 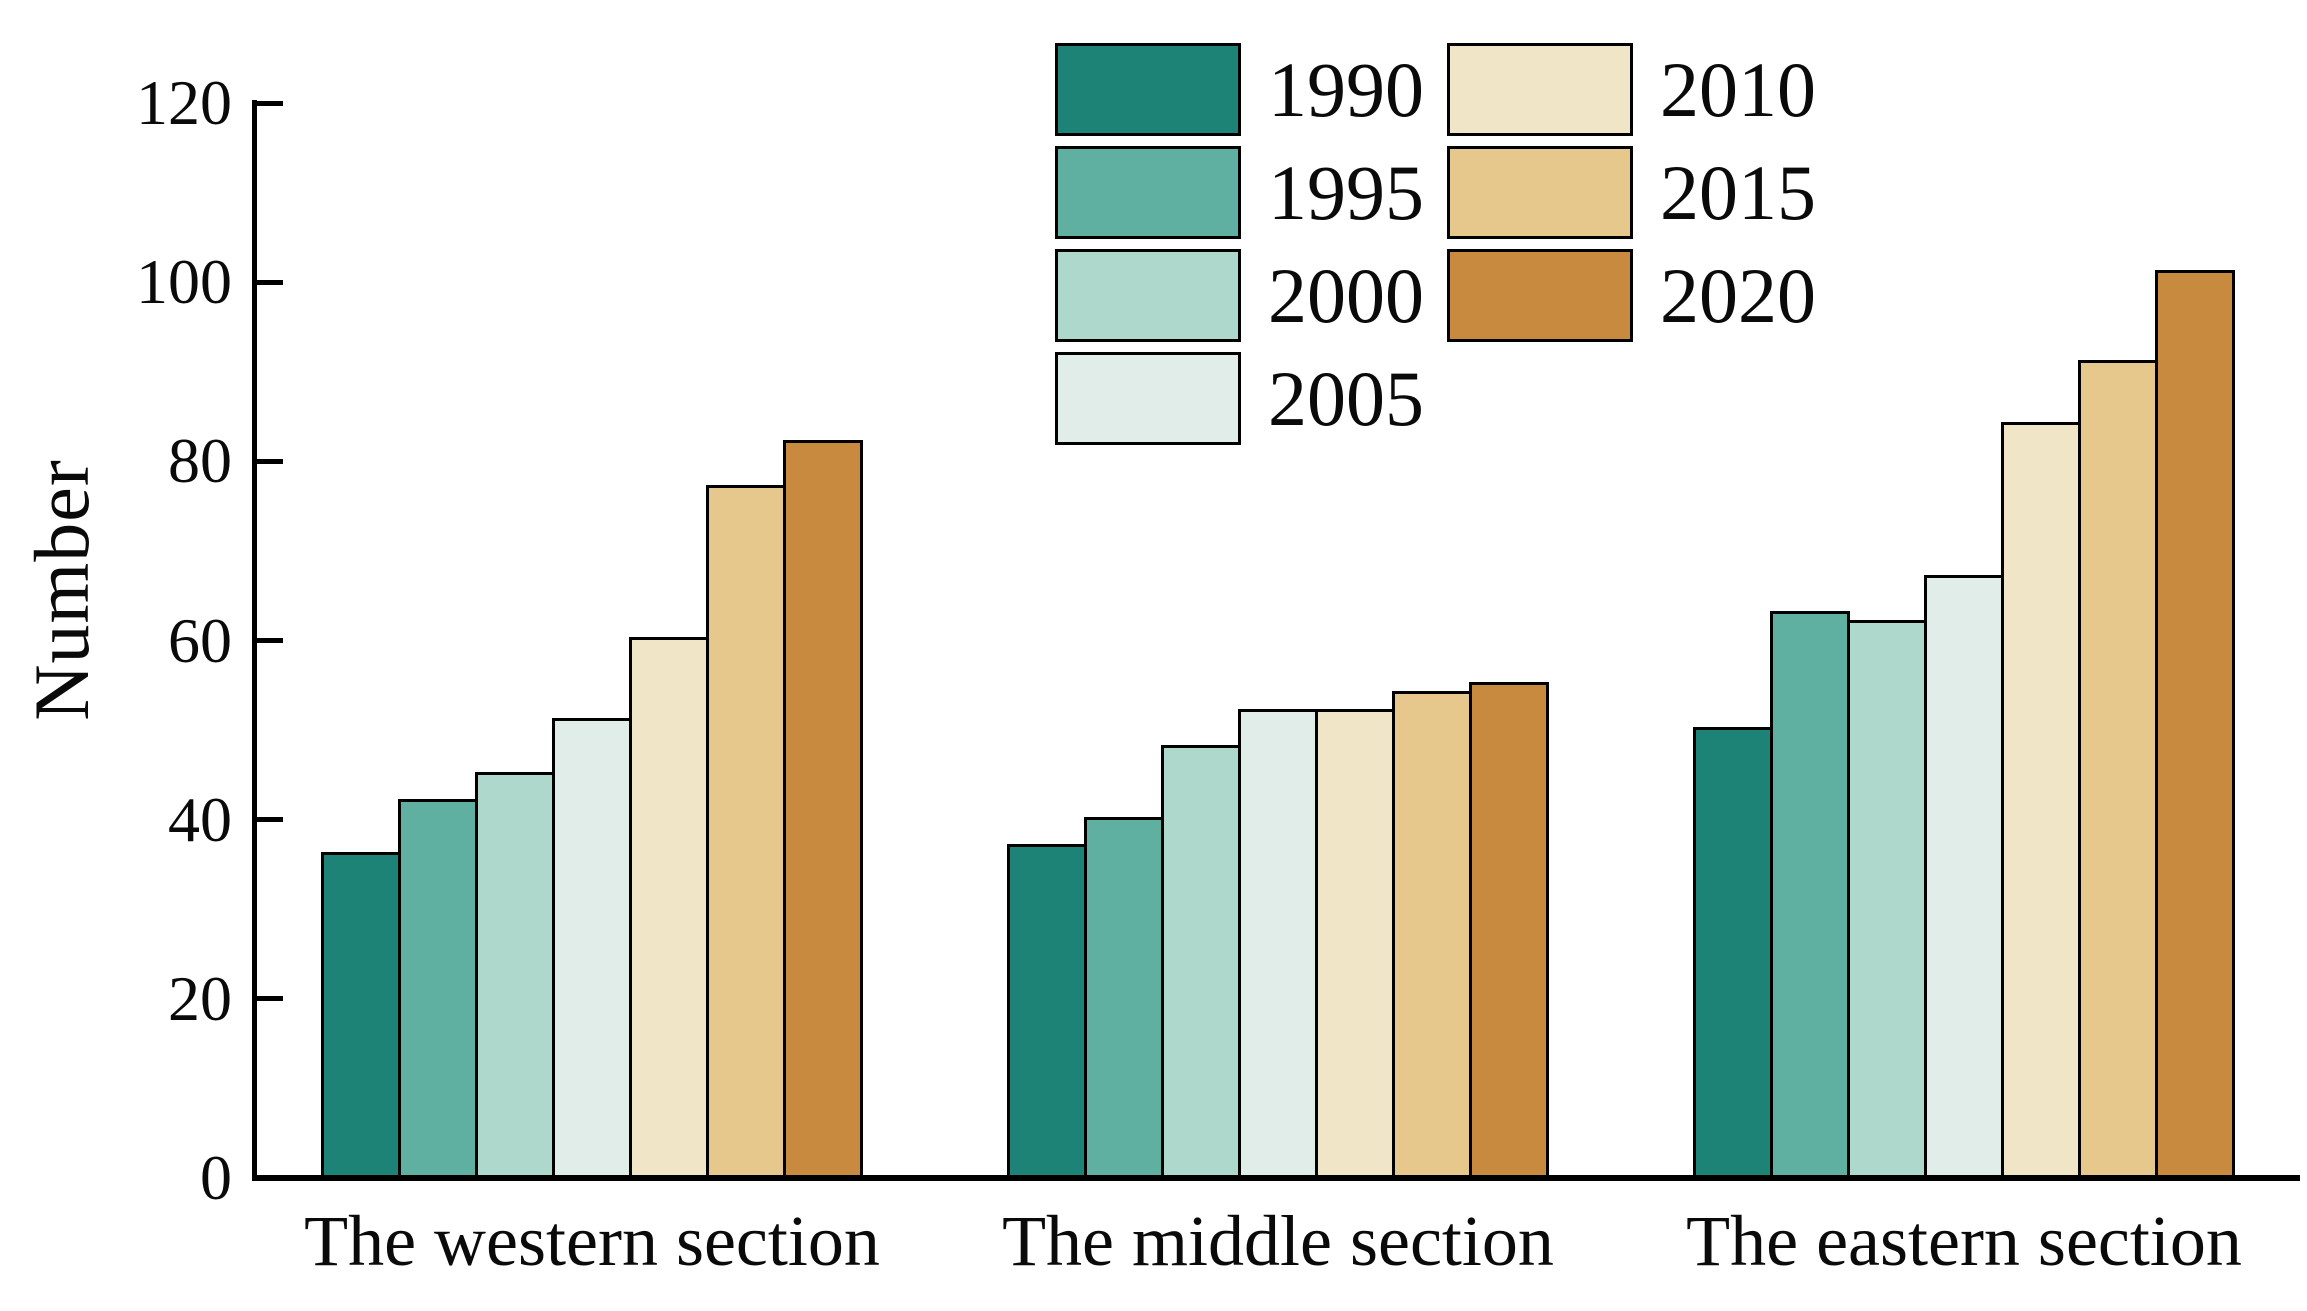 What do you see at coordinates (1148, 192) in the screenshot?
I see `legend-swatch-1995` at bounding box center [1148, 192].